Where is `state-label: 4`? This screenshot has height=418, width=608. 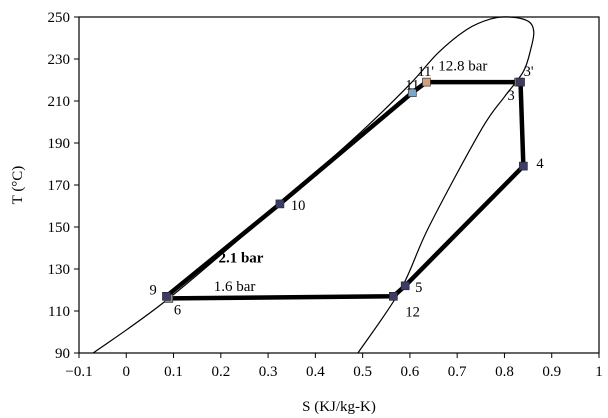 state-label: 4 is located at coordinates (540, 164).